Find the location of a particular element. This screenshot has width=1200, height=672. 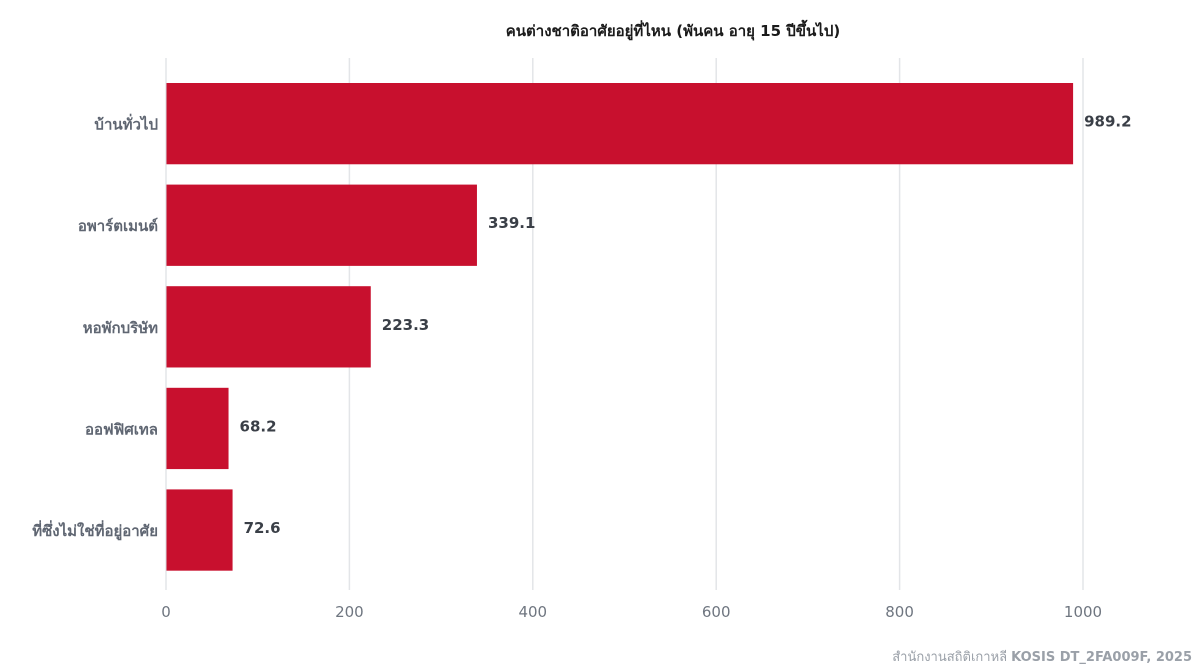

x-tick-label: 400 is located at coordinates (532, 612).